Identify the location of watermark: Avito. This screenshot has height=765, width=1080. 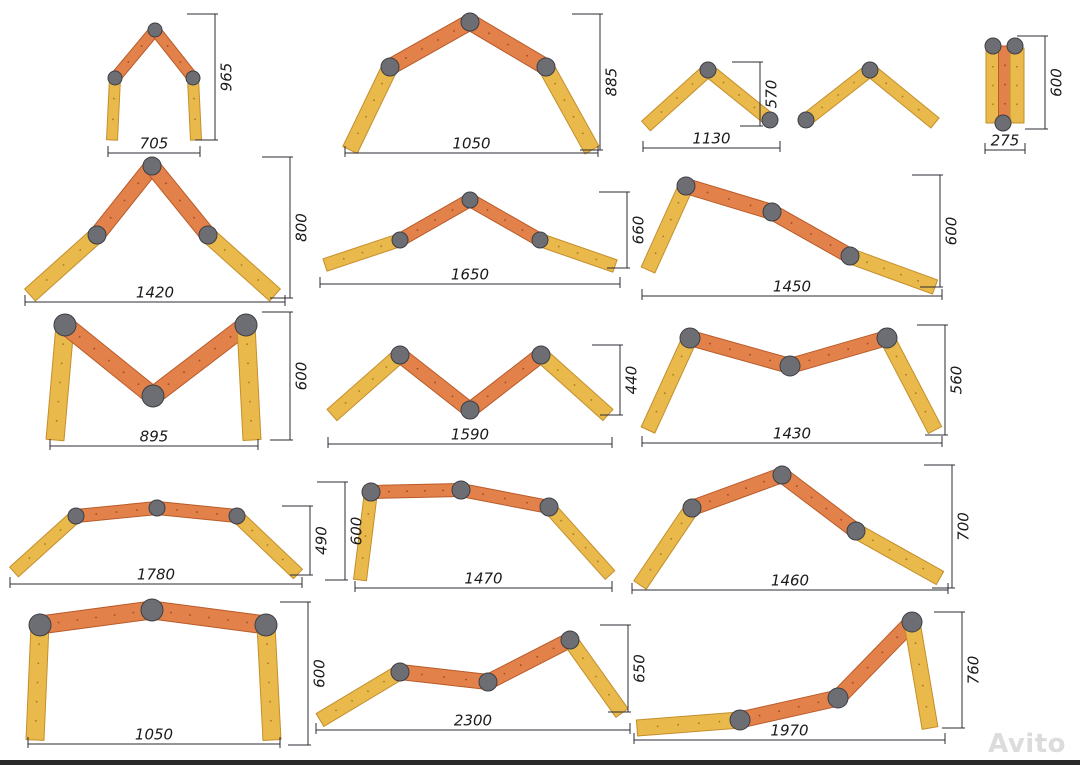
(1027, 744).